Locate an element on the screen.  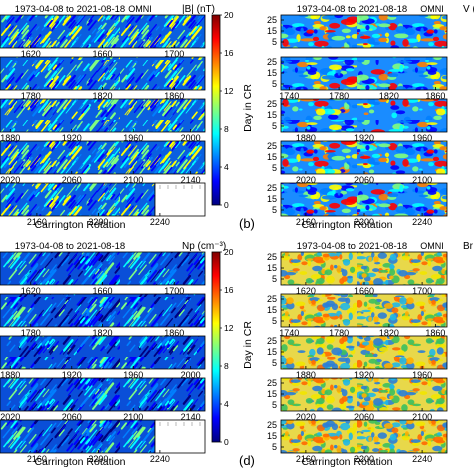
colorbar-tick-label: 16 is located at coordinates (229, 290).